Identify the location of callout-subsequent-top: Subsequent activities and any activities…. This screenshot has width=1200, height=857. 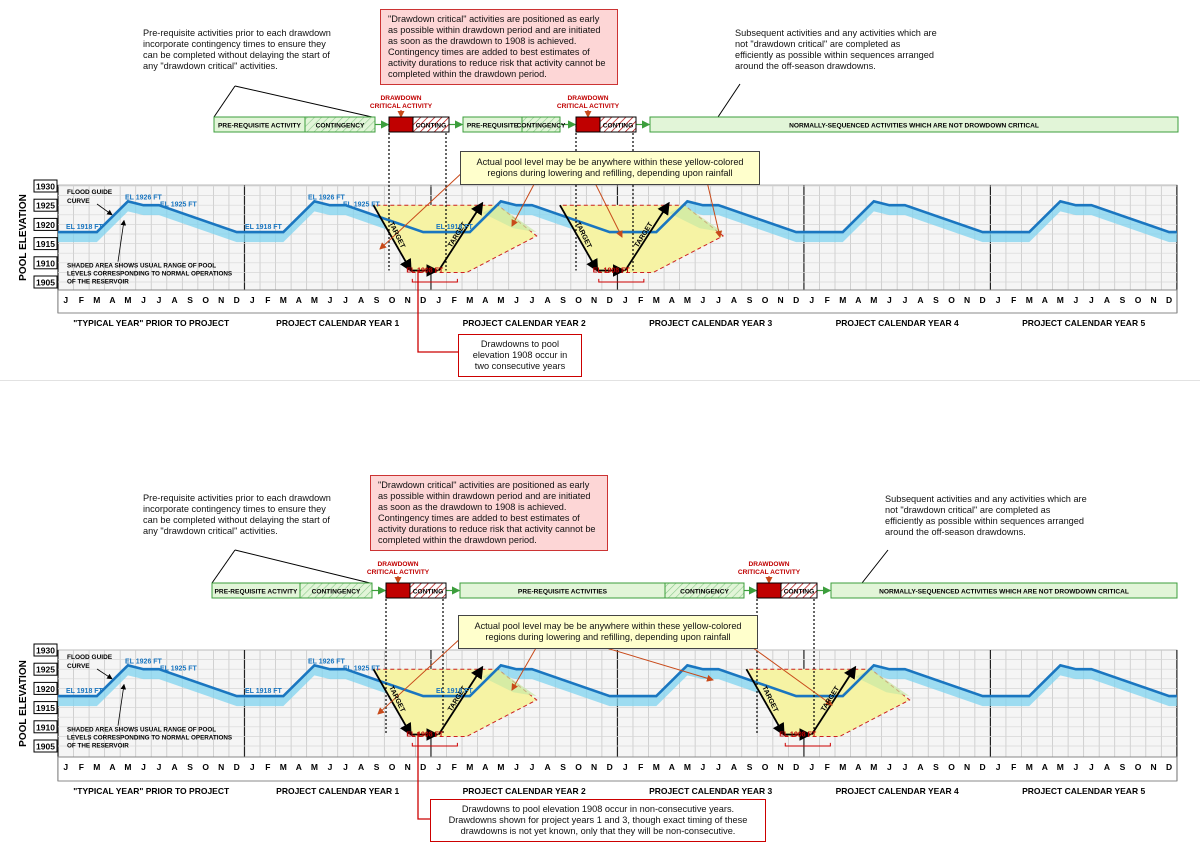
(837, 50).